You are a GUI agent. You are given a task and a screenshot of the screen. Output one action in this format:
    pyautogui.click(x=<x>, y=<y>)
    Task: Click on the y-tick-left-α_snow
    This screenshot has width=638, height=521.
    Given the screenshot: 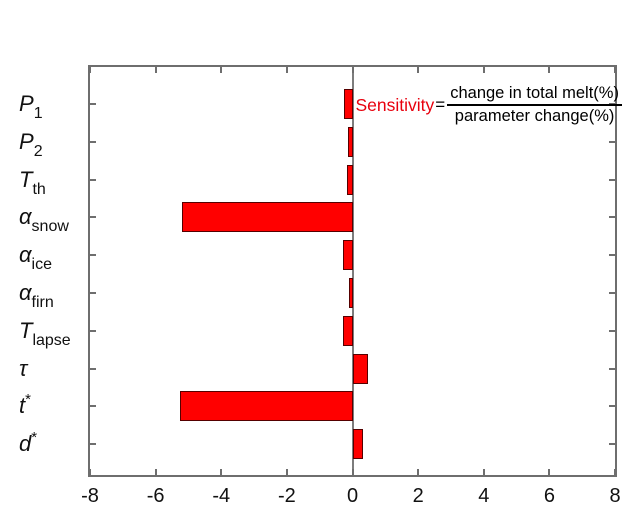 What is the action you would take?
    pyautogui.click(x=93, y=217)
    